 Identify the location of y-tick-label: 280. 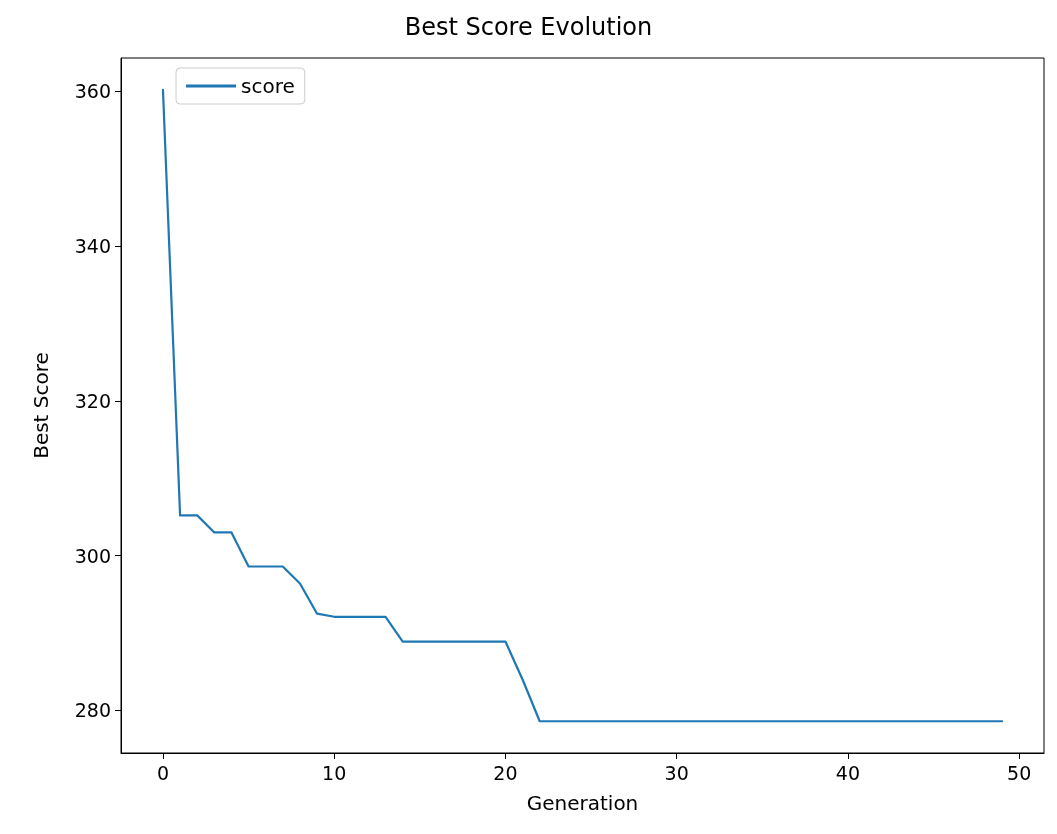
(92, 710).